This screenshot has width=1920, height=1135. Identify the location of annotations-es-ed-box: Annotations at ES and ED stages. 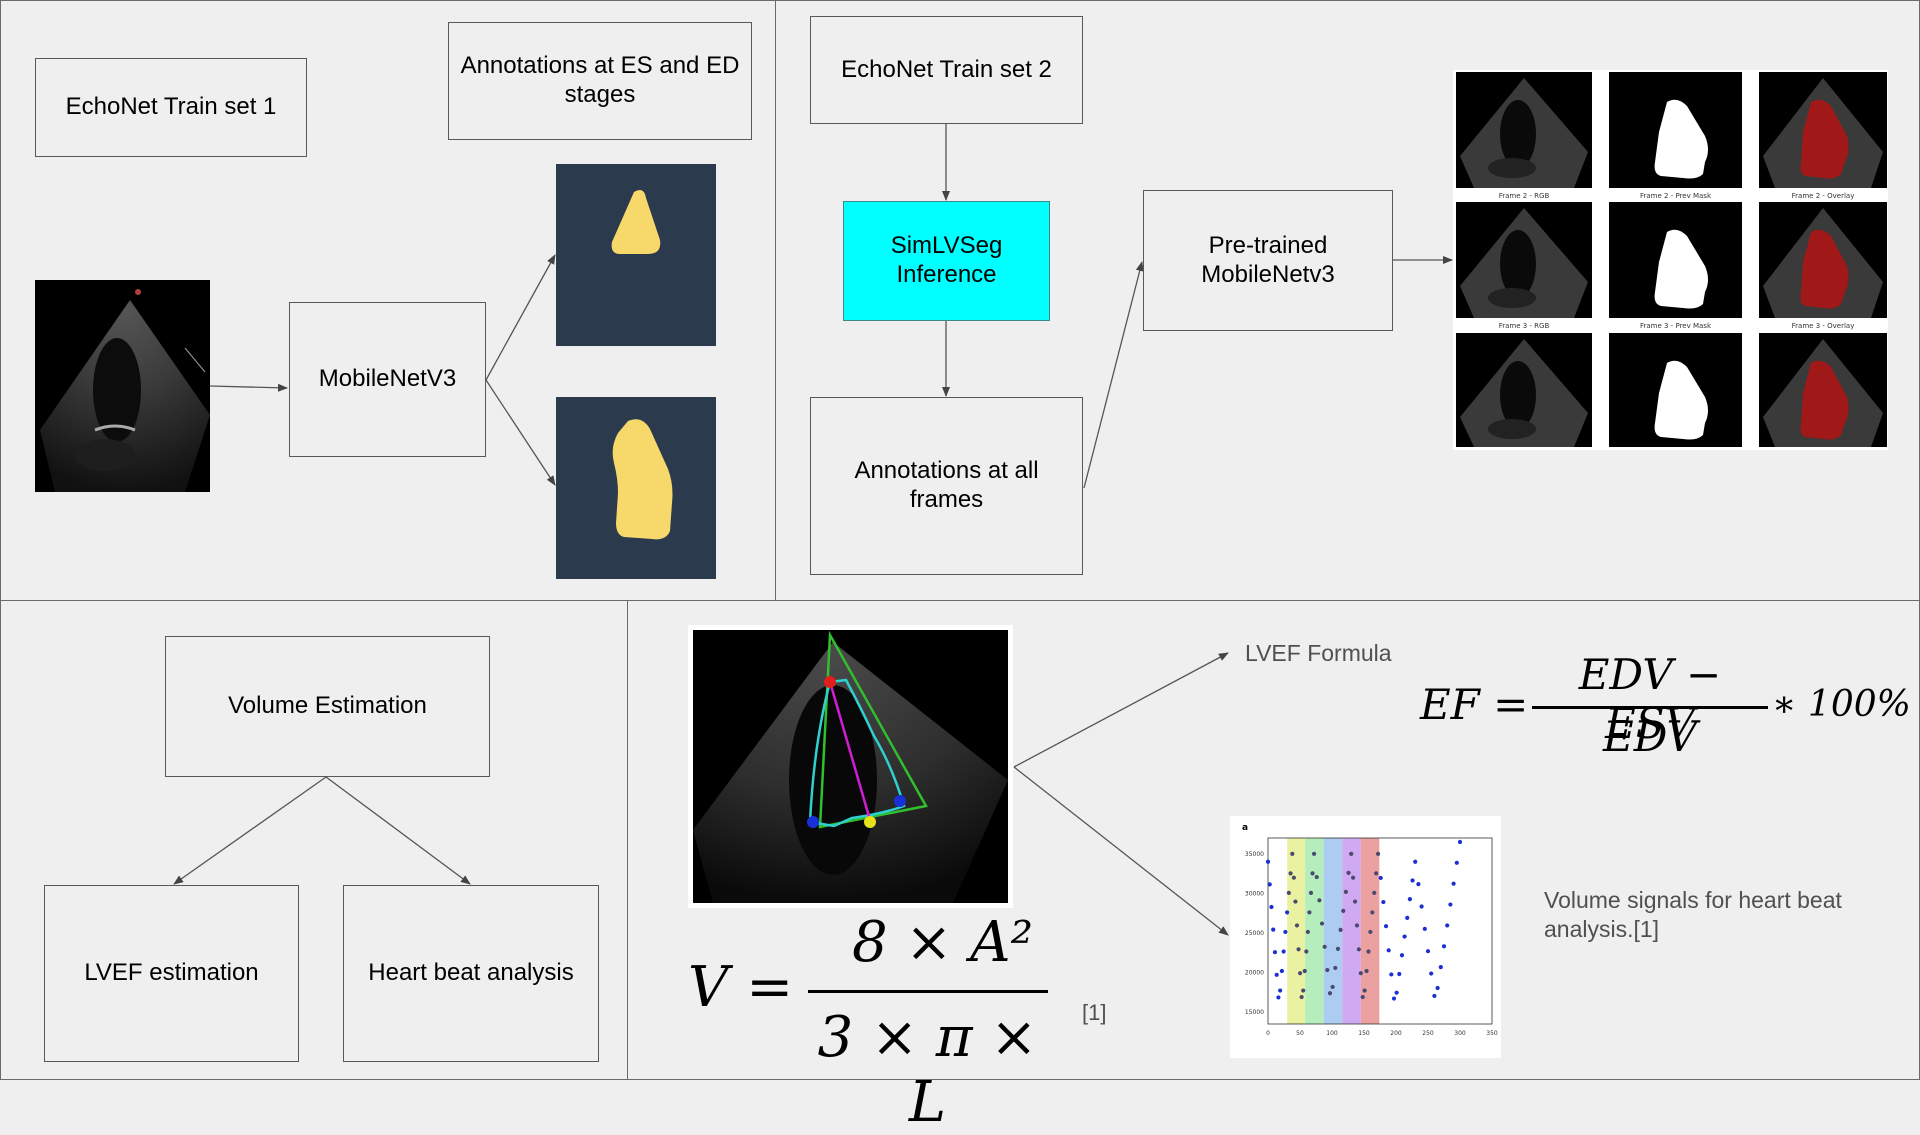
(600, 81).